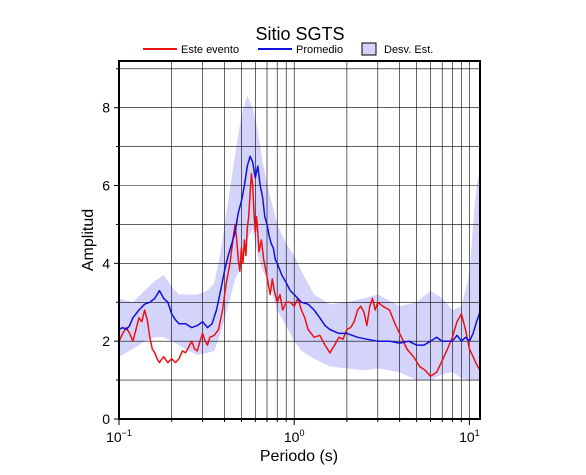  I want to click on x-tick-label: 10⁰, so click(294, 436).